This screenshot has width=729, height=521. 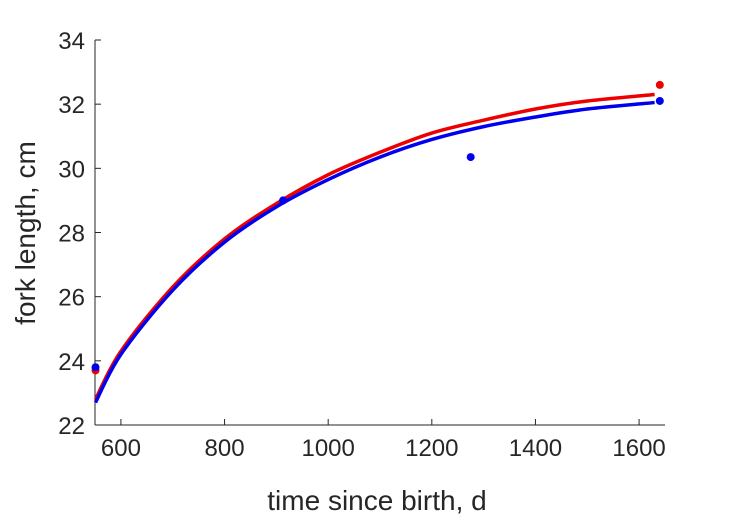 I want to click on y-tick-label: 26, so click(x=71, y=298).